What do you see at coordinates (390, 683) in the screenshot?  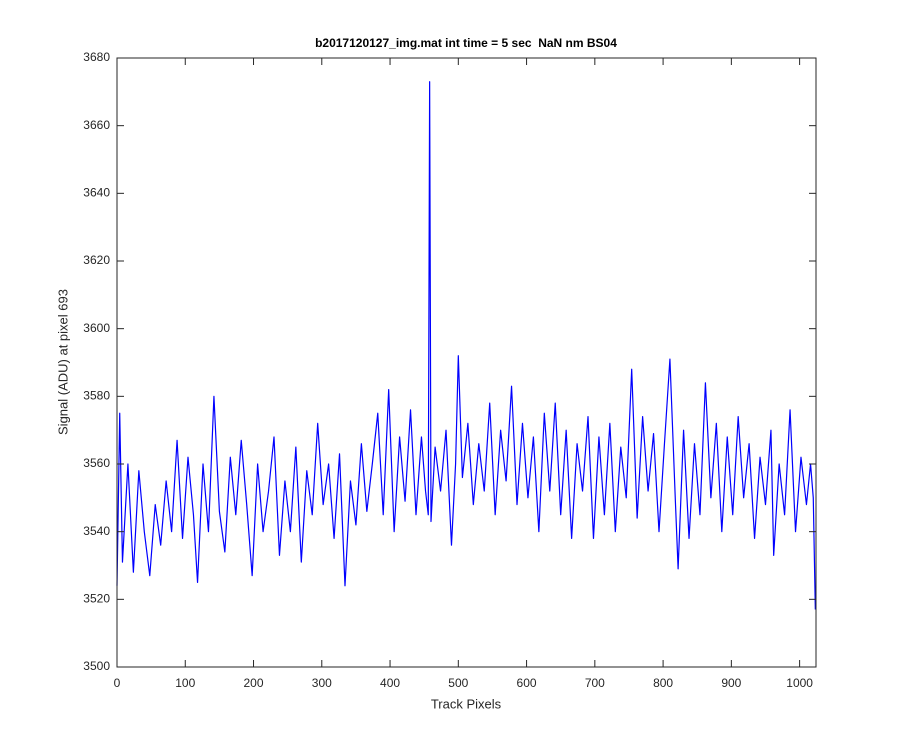 I see `x-tick-label: 400` at bounding box center [390, 683].